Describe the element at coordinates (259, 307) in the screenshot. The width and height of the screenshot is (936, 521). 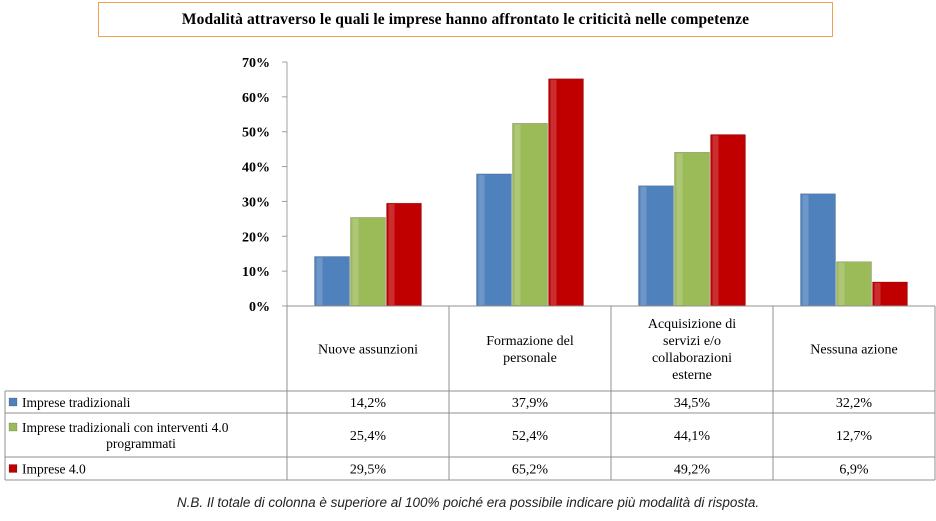
I see `y-tick-label: 0%` at that location.